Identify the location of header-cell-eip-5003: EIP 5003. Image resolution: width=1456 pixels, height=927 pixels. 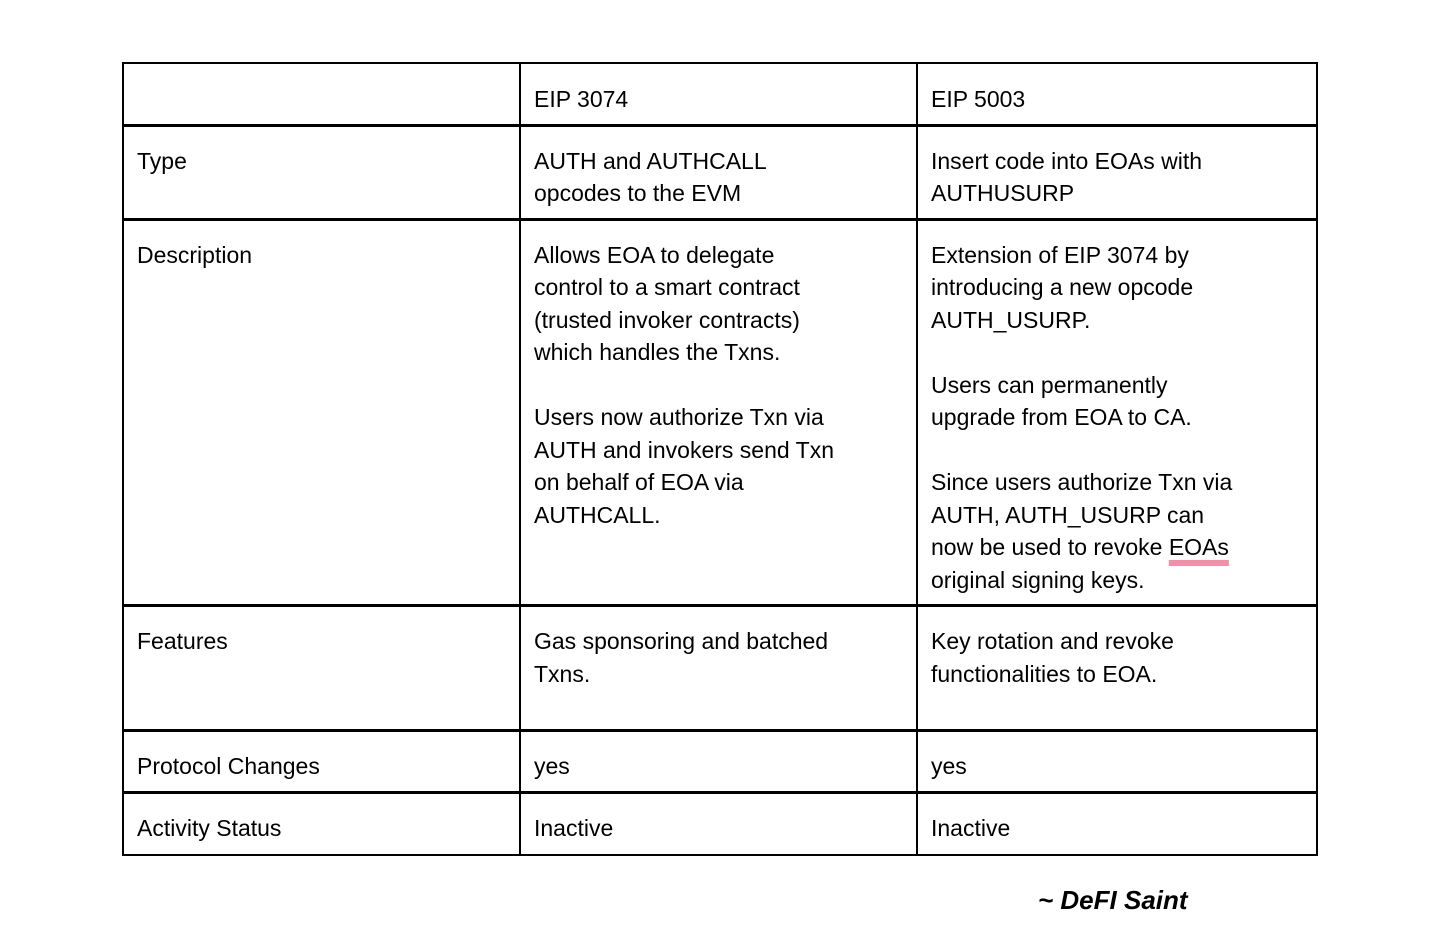
(1117, 94).